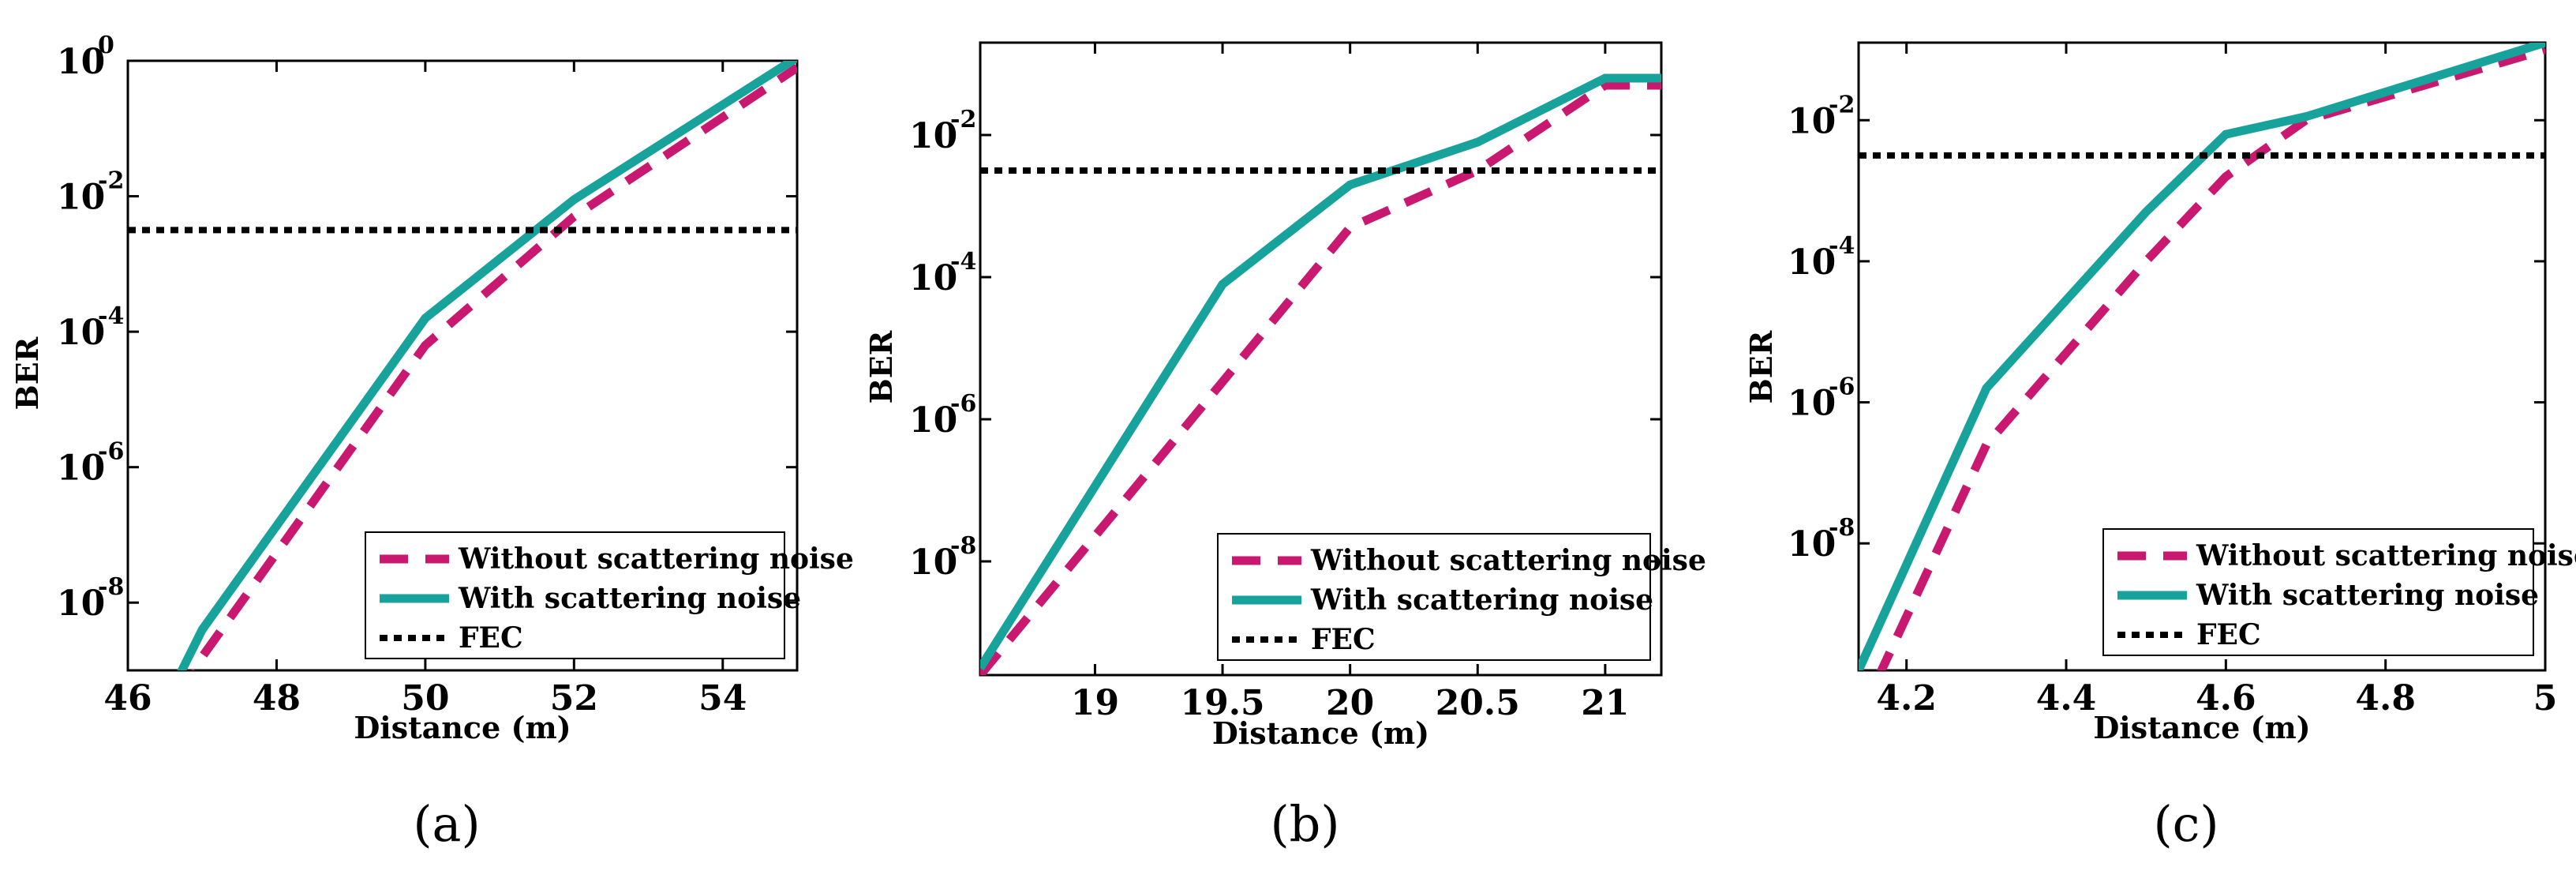  Describe the element at coordinates (1304, 824) in the screenshot. I see `panel-label: (b)` at that location.